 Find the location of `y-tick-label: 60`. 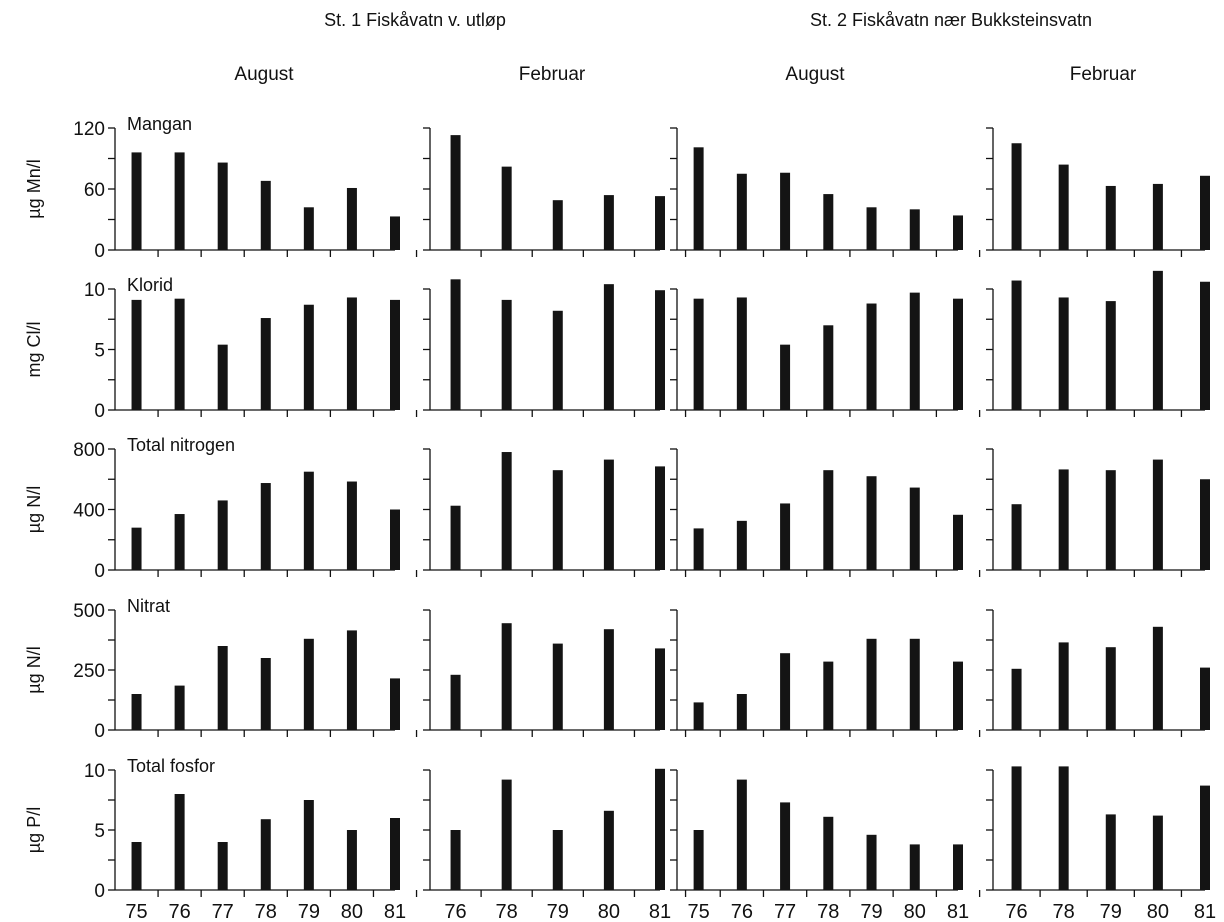

y-tick-label: 60 is located at coordinates (94, 190).